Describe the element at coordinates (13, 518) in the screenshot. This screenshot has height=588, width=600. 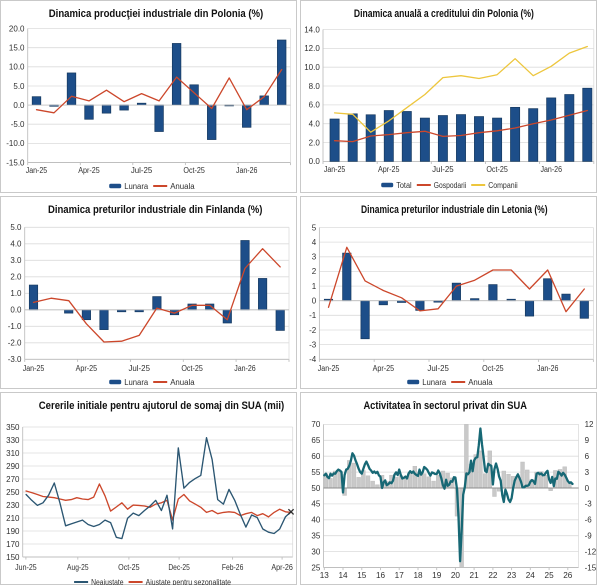
I see `svg-text: 210` at that location.